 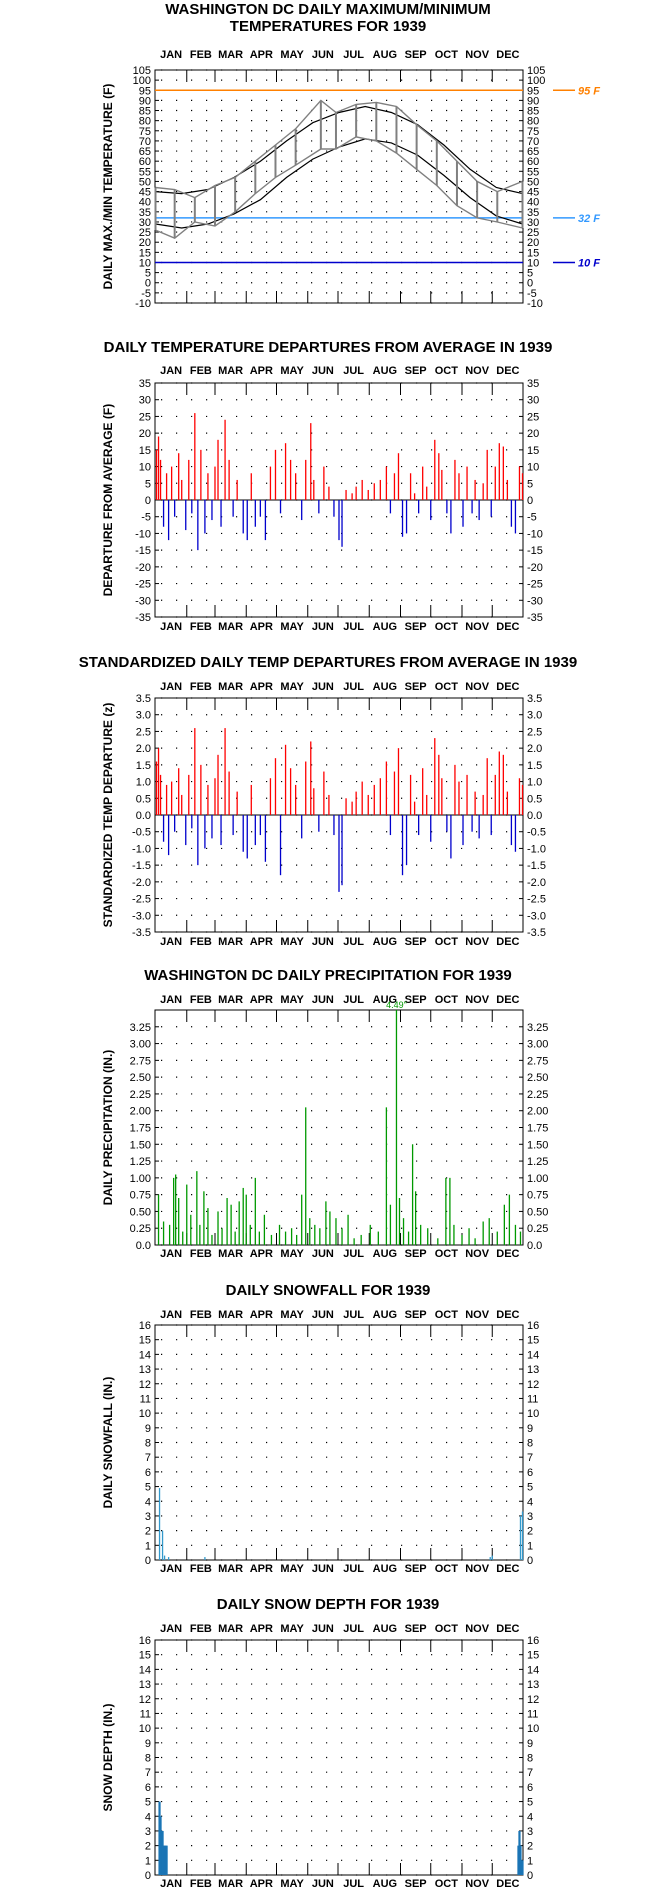 What do you see at coordinates (530, 1803) in the screenshot?
I see `y-tick-label-right: 5` at bounding box center [530, 1803].